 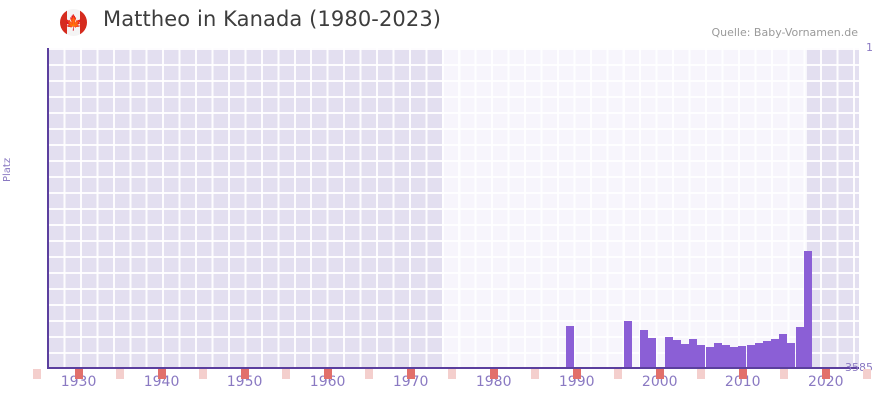 I want to click on flag-band-left, so click(x=63, y=22).